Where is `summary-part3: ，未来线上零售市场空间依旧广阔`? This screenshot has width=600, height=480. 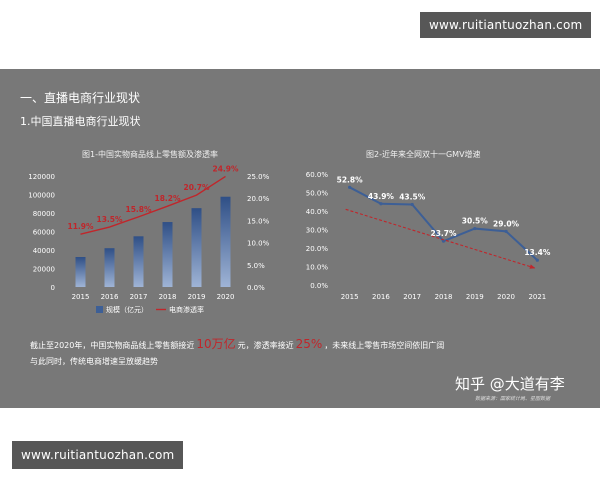
summary-part3: ，未来线上零售市场空间依旧广阔 is located at coordinates (384, 345).